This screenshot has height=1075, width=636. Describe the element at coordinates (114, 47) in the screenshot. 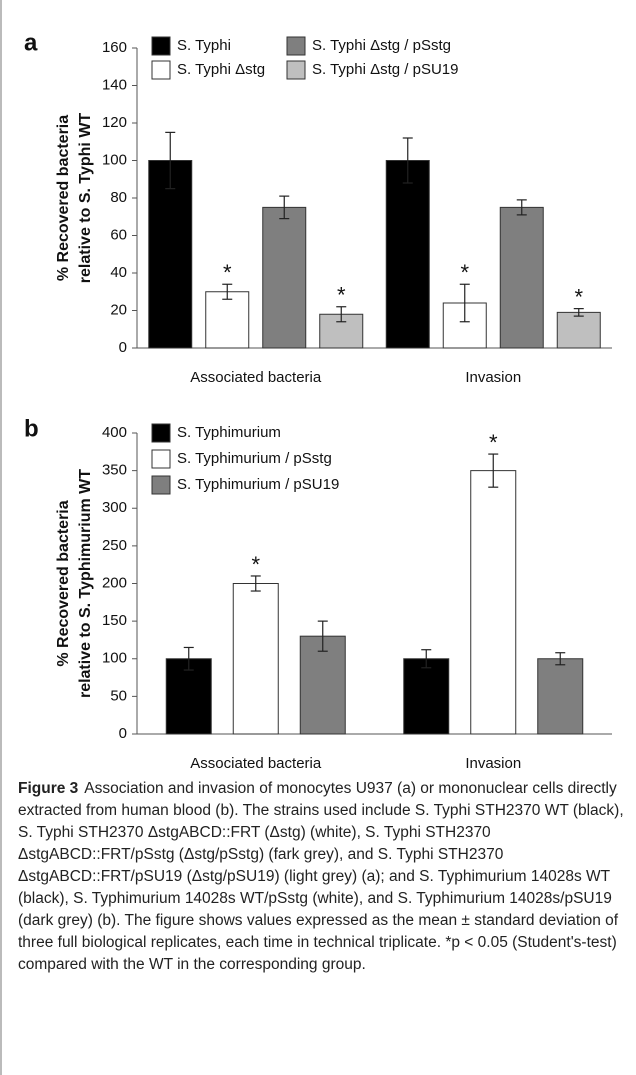

I see `y-tick-label: 160` at that location.